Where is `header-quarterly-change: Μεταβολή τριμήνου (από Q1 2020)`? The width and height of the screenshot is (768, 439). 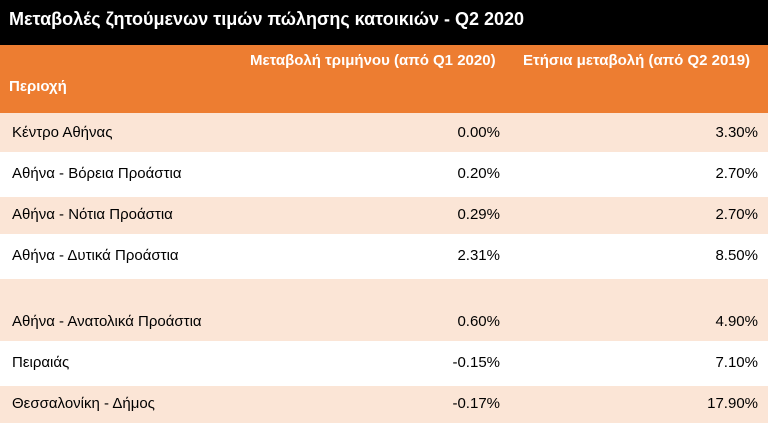
header-quarterly-change: Μεταβολή τριμήνου (από Q1 2020) is located at coordinates (373, 60).